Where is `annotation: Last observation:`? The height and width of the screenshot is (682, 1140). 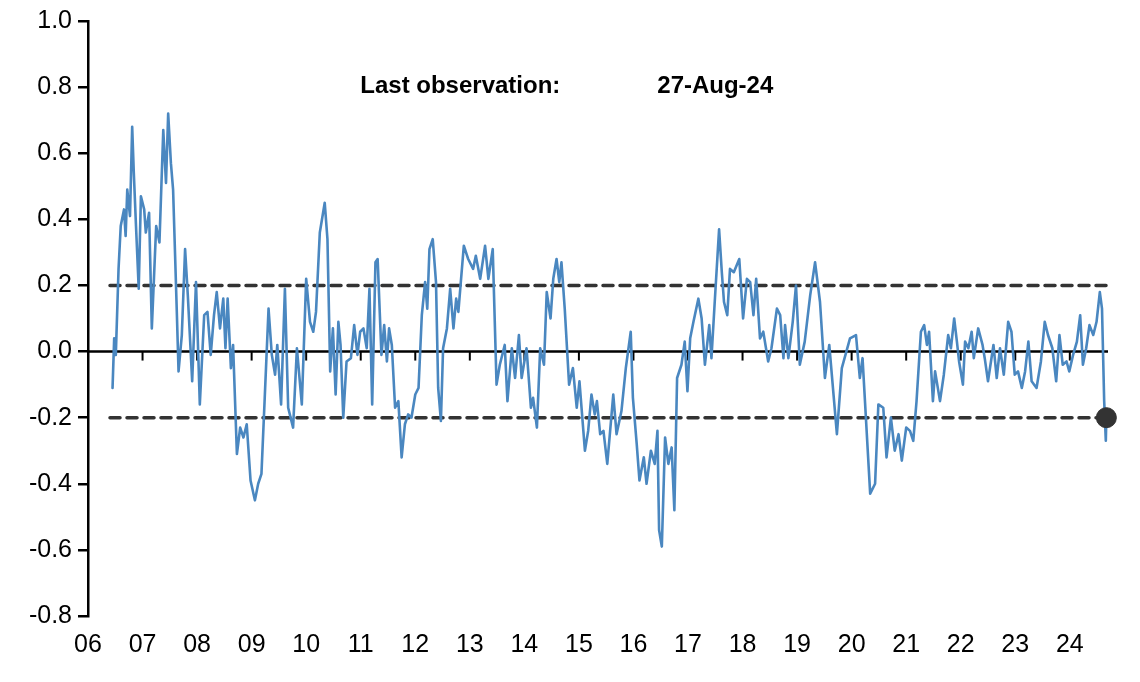 annotation: Last observation: is located at coordinates (460, 85).